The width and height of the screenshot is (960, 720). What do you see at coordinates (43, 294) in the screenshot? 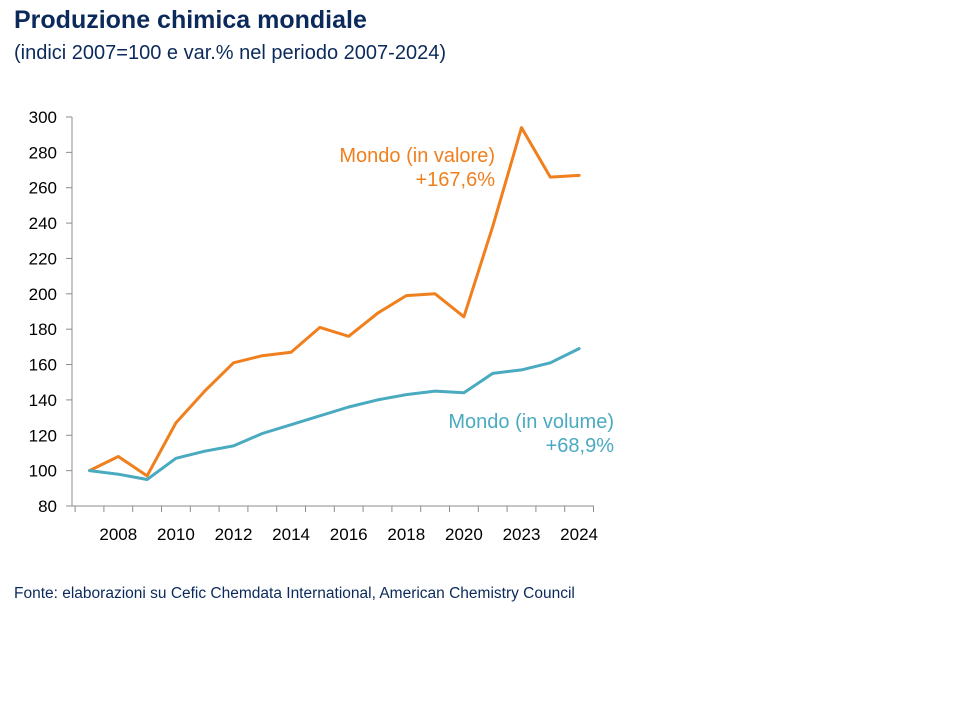
I see `y-tick-label: 200` at bounding box center [43, 294].